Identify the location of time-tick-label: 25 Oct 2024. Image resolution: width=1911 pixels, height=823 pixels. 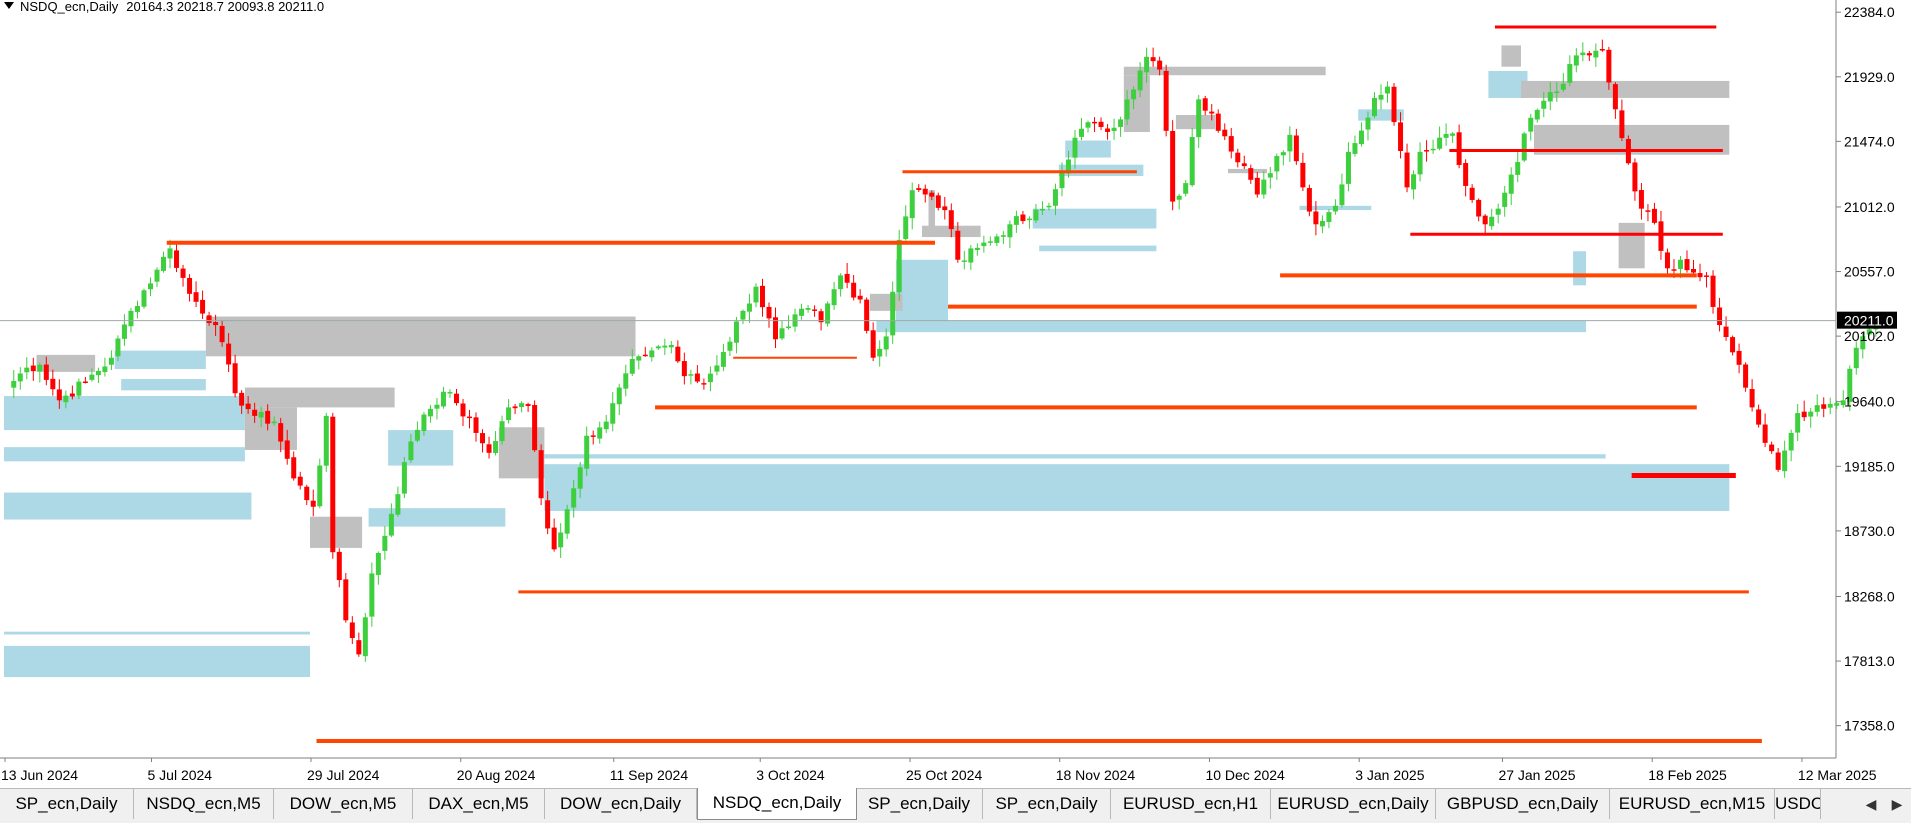
(944, 775).